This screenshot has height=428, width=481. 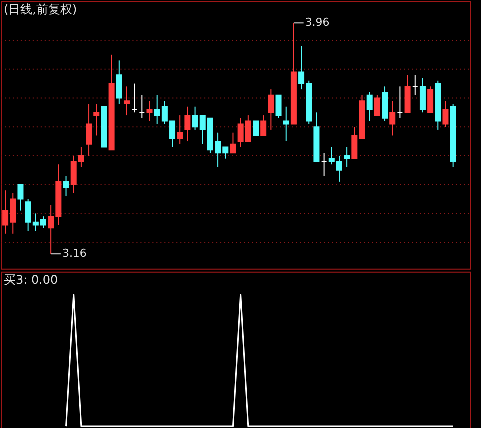 I want to click on chart-title: (日线,前复权), so click(x=41, y=9).